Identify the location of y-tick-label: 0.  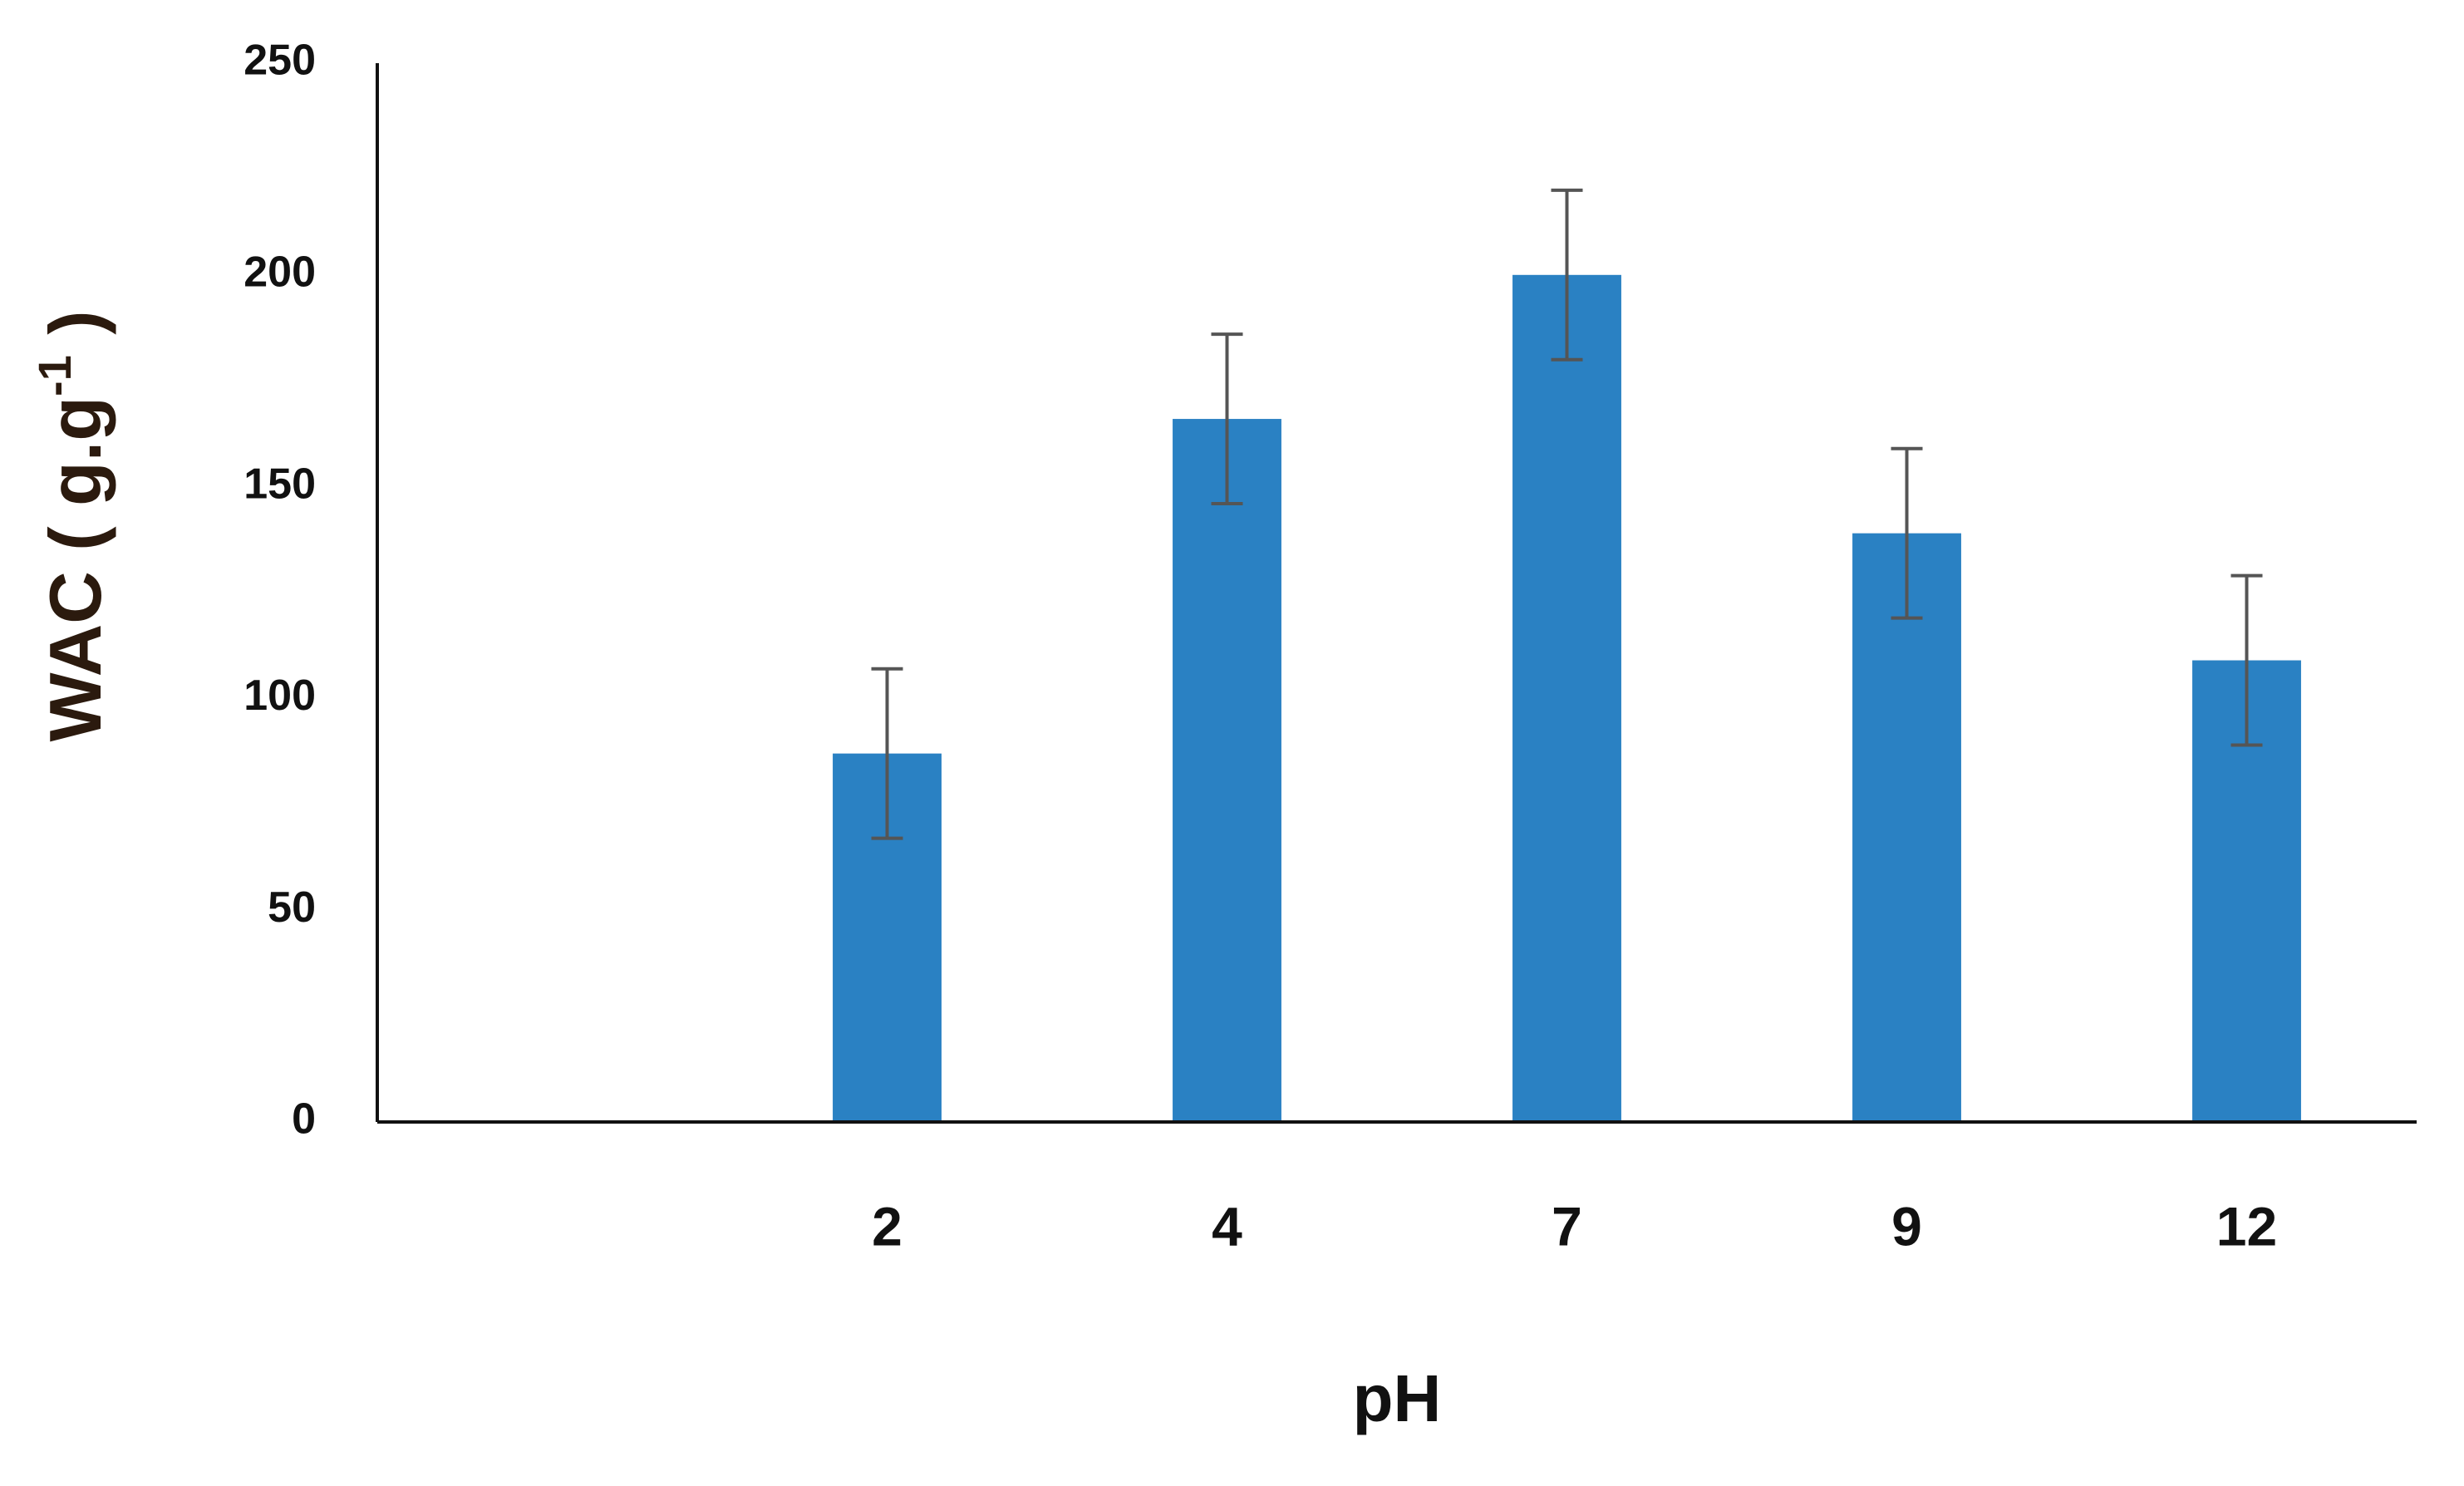
(304, 1119).